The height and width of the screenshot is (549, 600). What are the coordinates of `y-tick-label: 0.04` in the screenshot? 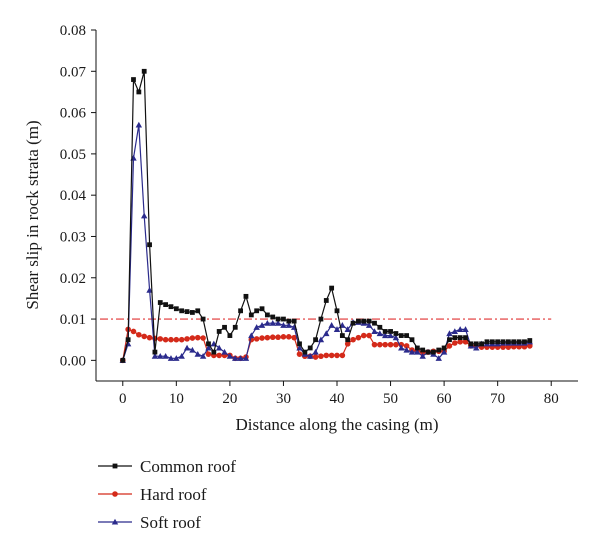 It's located at (73, 196).